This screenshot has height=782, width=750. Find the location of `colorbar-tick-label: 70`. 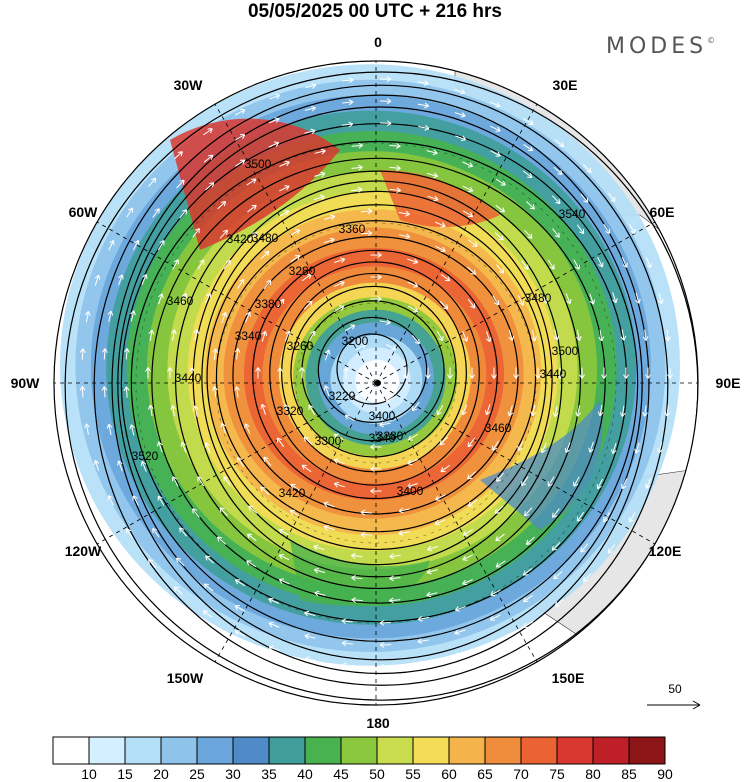

colorbar-tick-label: 70 is located at coordinates (521, 774).